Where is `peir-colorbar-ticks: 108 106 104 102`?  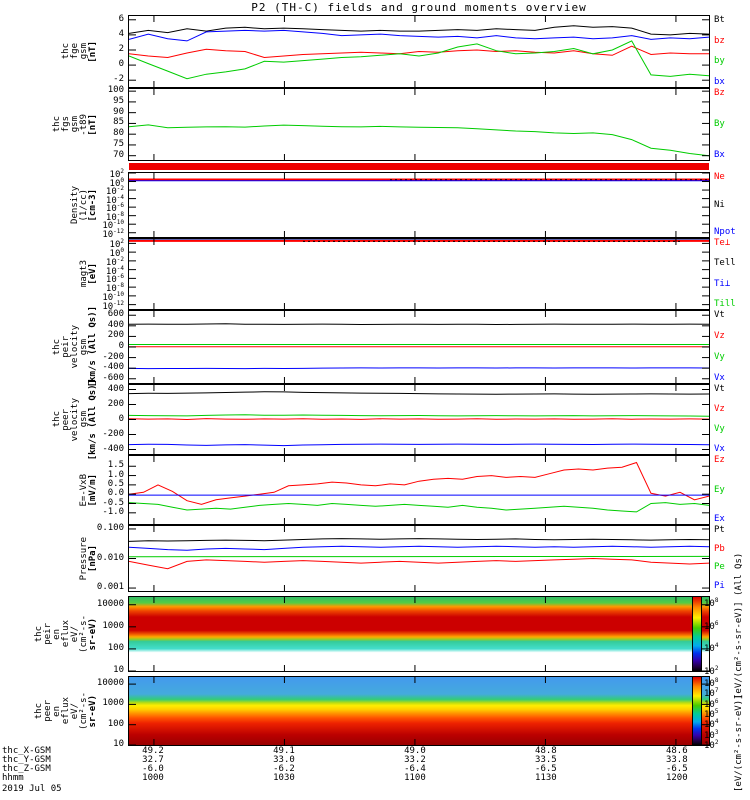 peir-colorbar-ticks: 108 106 104 102 is located at coordinates (711, 637).